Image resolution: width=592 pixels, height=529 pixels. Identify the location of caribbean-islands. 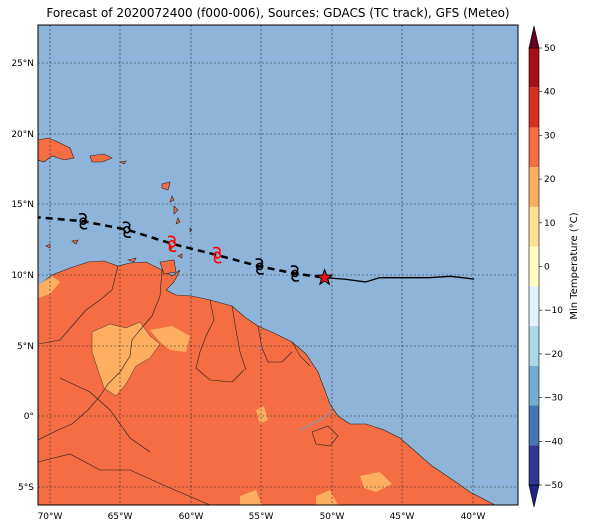
(115, 206).